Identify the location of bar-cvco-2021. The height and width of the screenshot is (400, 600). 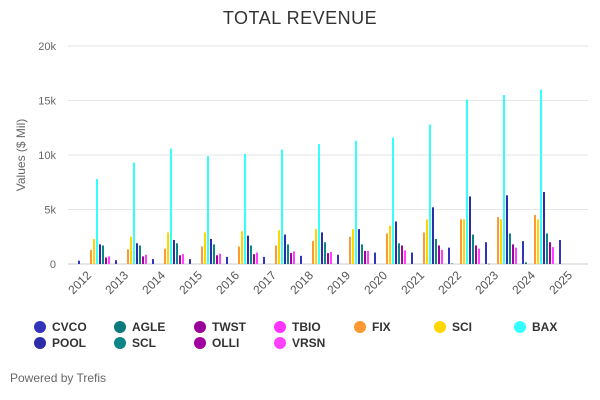
(412, 258).